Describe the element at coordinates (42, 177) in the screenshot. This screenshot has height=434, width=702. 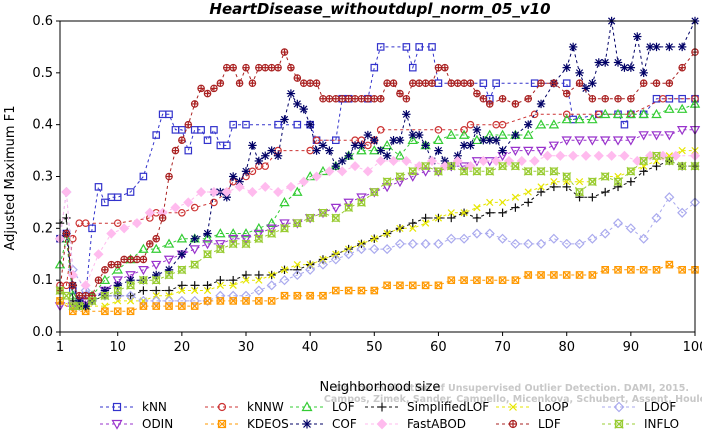
I see `y-tick-label: 0.3` at that location.